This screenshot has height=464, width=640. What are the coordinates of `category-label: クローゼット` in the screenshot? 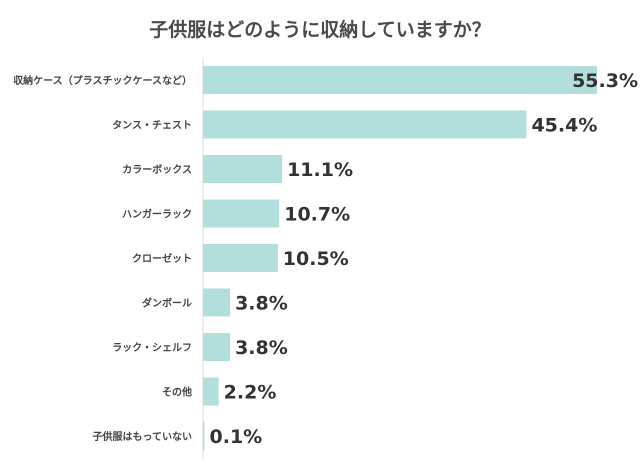 It's located at (162, 258).